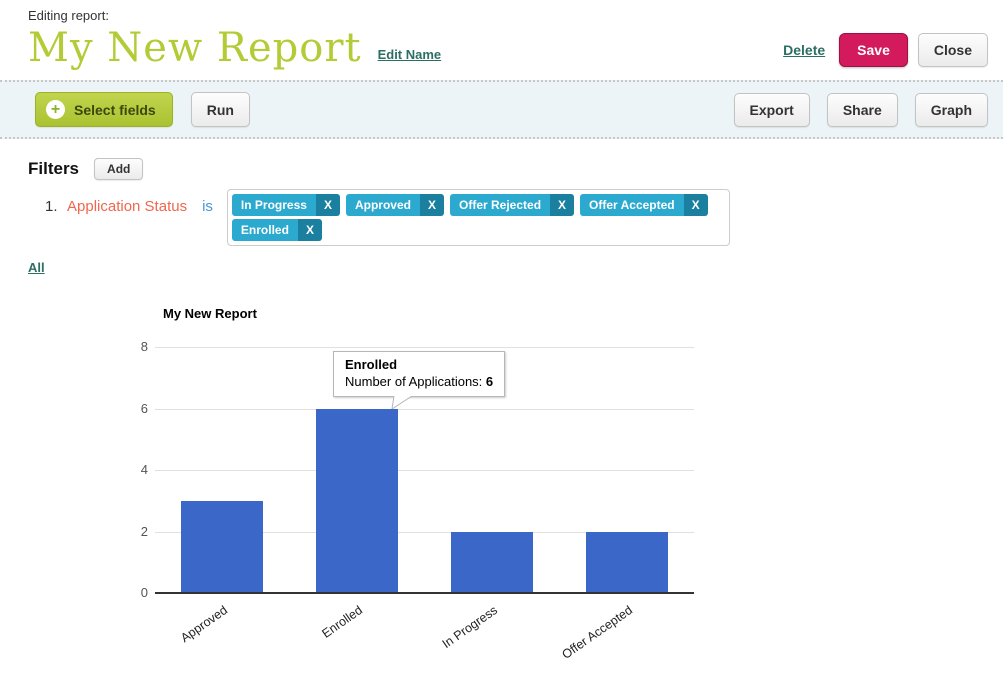  What do you see at coordinates (952, 50) in the screenshot?
I see `close-button: Close` at bounding box center [952, 50].